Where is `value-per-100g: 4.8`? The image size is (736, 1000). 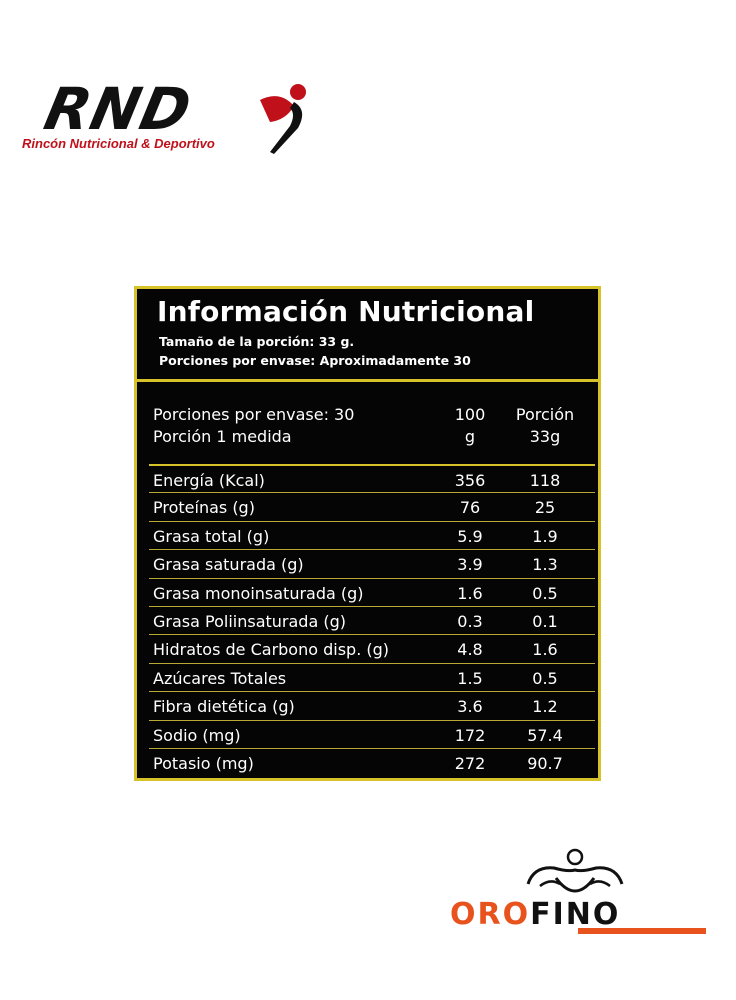 value-per-100g: 4.8 is located at coordinates (470, 650).